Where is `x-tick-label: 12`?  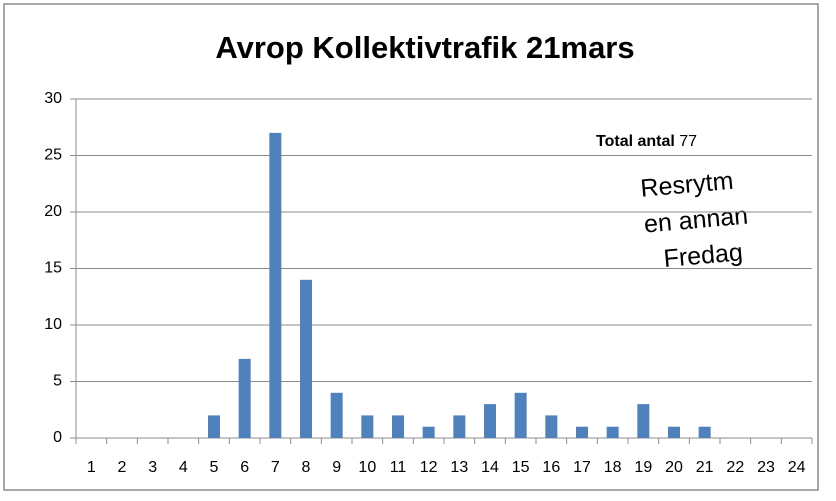 x-tick-label: 12 is located at coordinates (429, 467).